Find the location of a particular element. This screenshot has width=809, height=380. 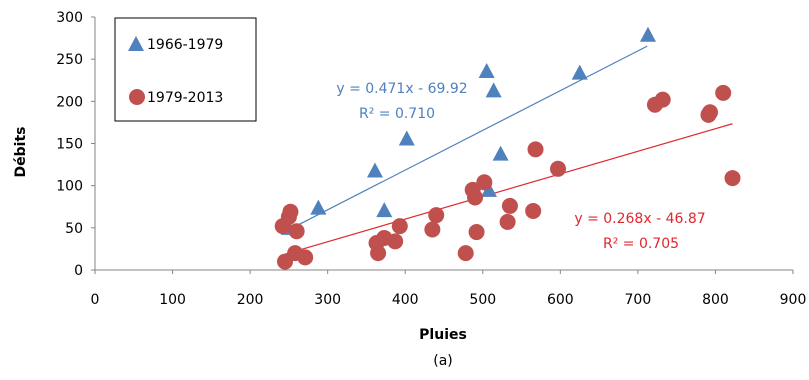

x-tick-label: 0 is located at coordinates (95, 300).